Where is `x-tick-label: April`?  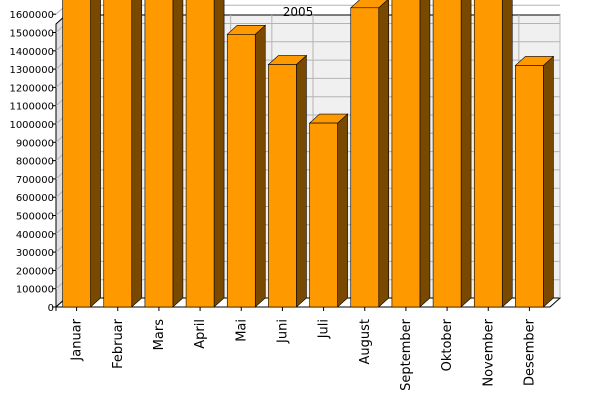 x-tick-label: April is located at coordinates (200, 334).